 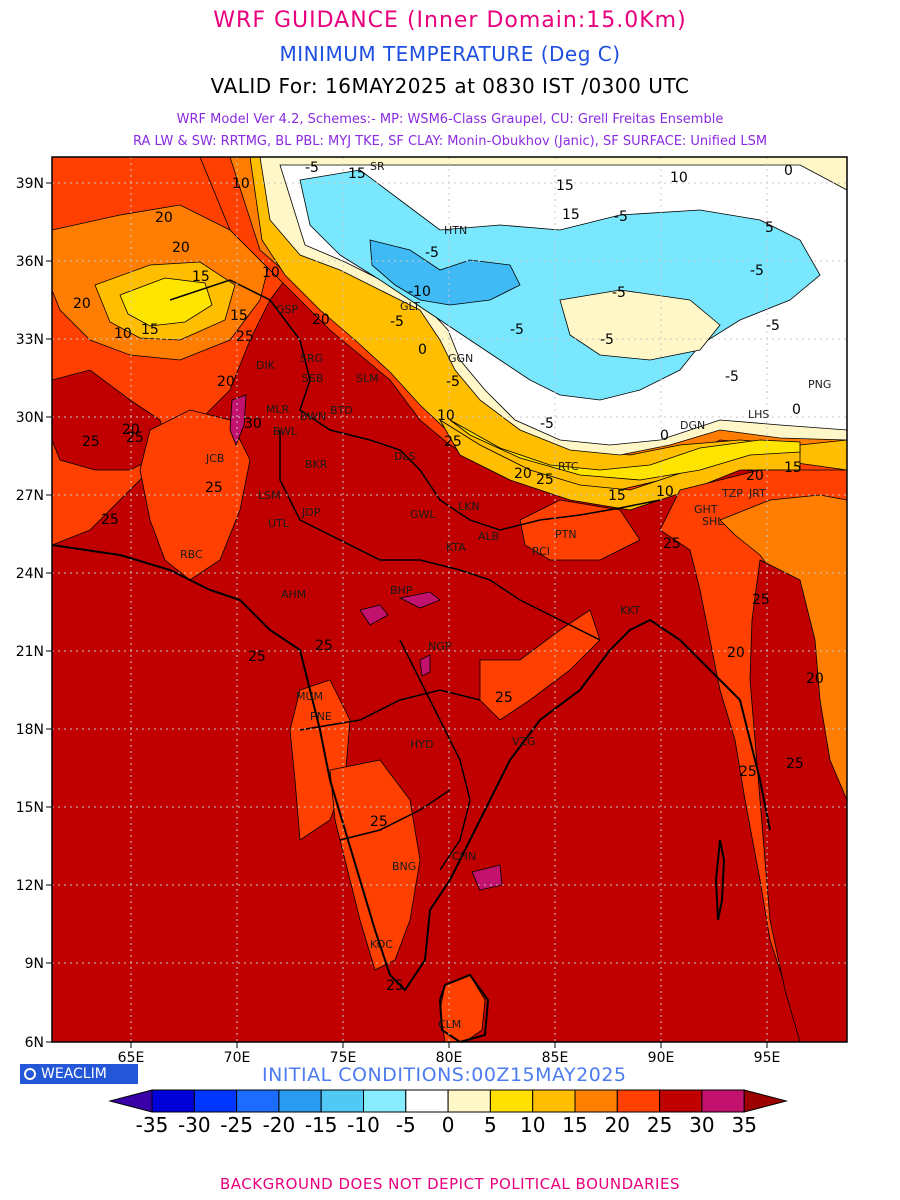 I want to click on lat-tick-label: 24N, so click(x=30, y=574).